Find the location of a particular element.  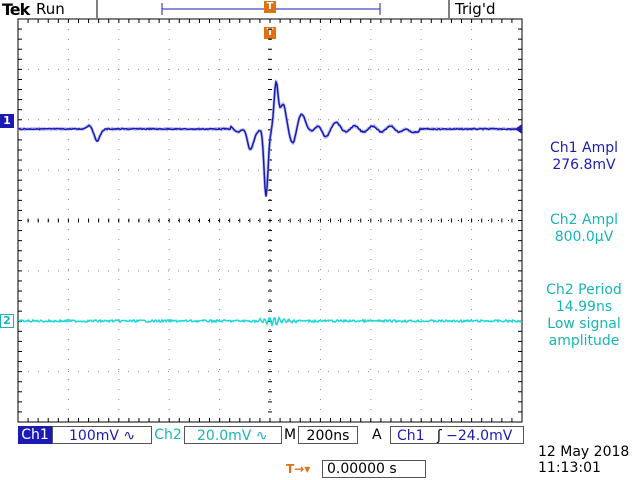

timebase-box: 200ns is located at coordinates (328, 435).